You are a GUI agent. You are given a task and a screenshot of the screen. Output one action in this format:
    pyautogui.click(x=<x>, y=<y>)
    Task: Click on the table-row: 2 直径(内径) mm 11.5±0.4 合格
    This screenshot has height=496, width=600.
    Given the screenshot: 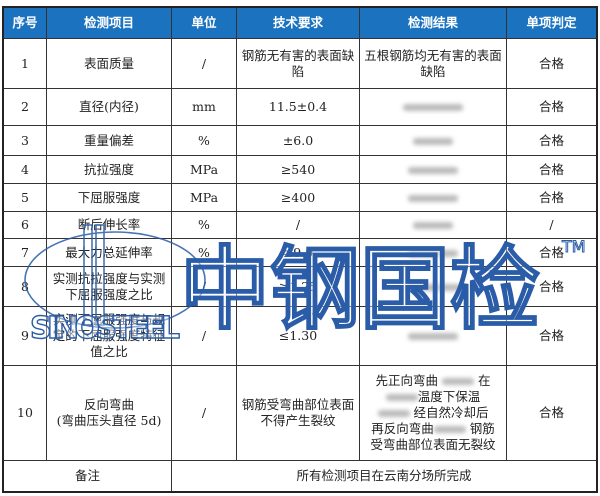 What is the action you would take?
    pyautogui.click(x=300, y=107)
    